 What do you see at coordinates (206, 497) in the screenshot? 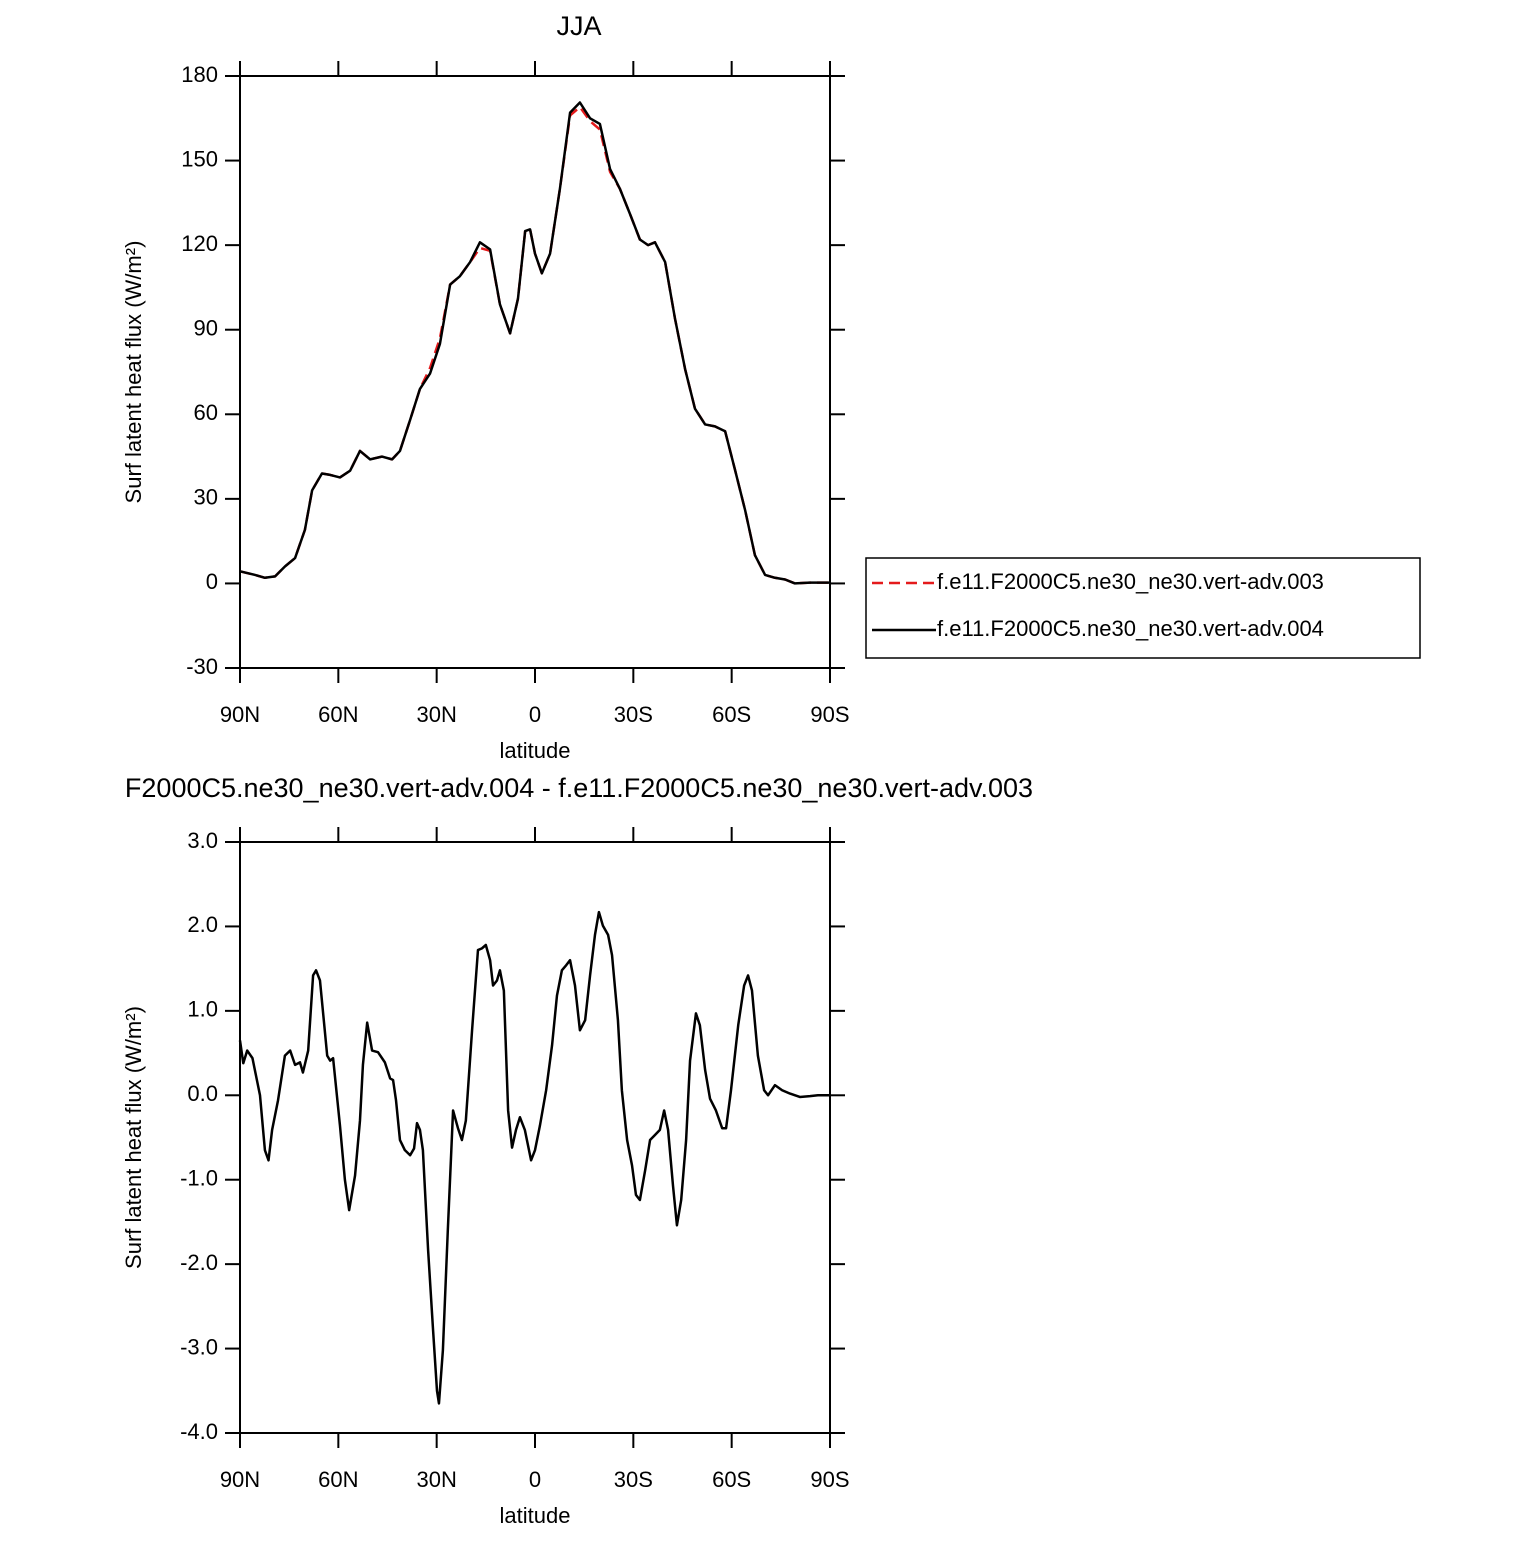
I see `y-tick-label: 30` at bounding box center [206, 497].